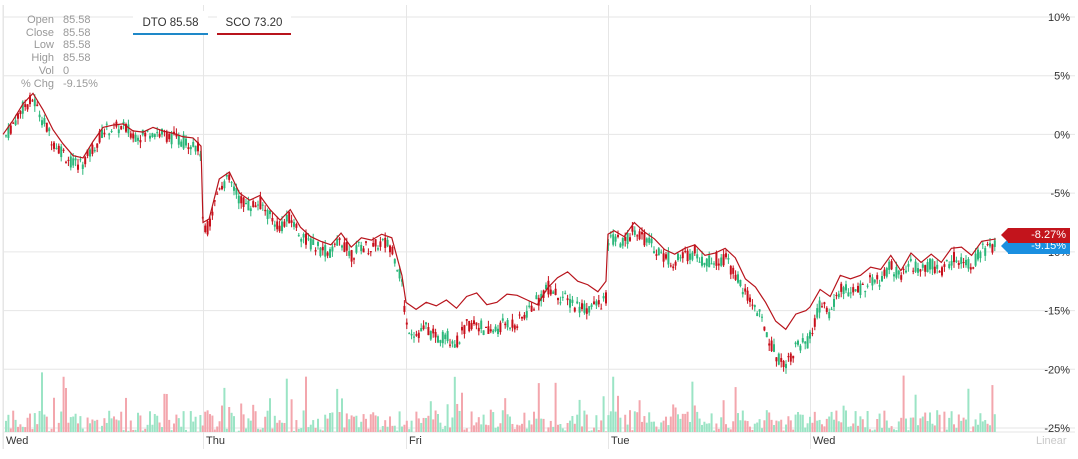 The image size is (1078, 459). What do you see at coordinates (1035, 235) in the screenshot?
I see `sco-last-value-tag: -8.27%` at bounding box center [1035, 235].